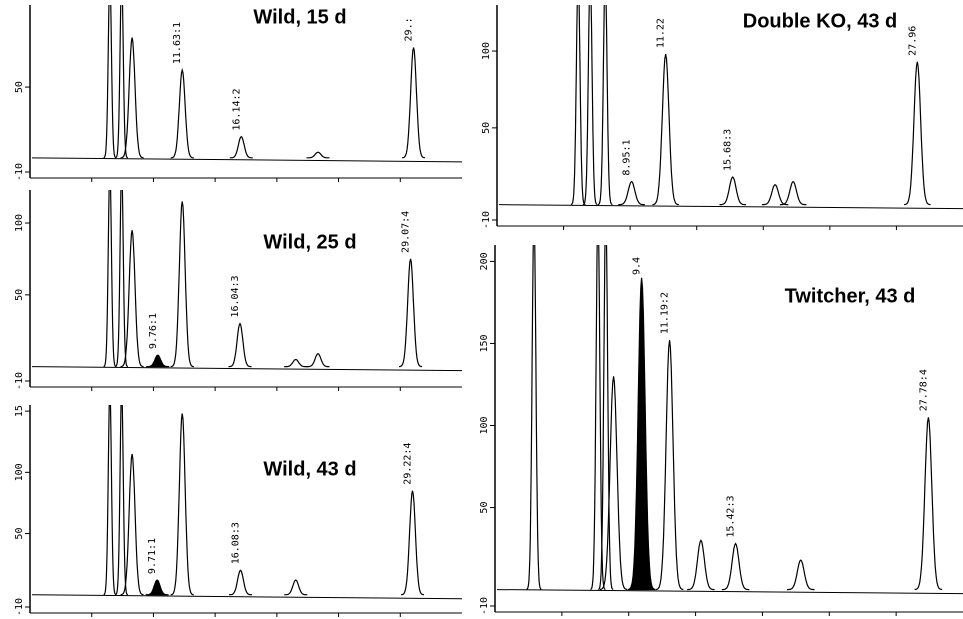  What do you see at coordinates (309, 242) in the screenshot?
I see `panel-title: Wild, 25 d` at bounding box center [309, 242].